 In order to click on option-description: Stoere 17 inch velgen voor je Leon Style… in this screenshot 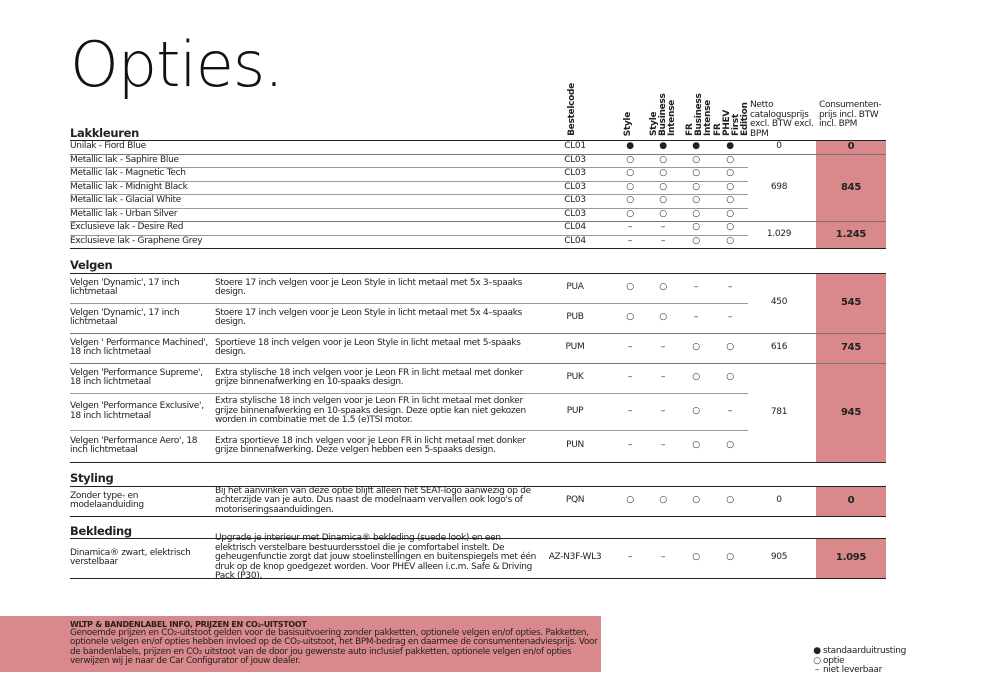, I will do `click(369, 287)`.